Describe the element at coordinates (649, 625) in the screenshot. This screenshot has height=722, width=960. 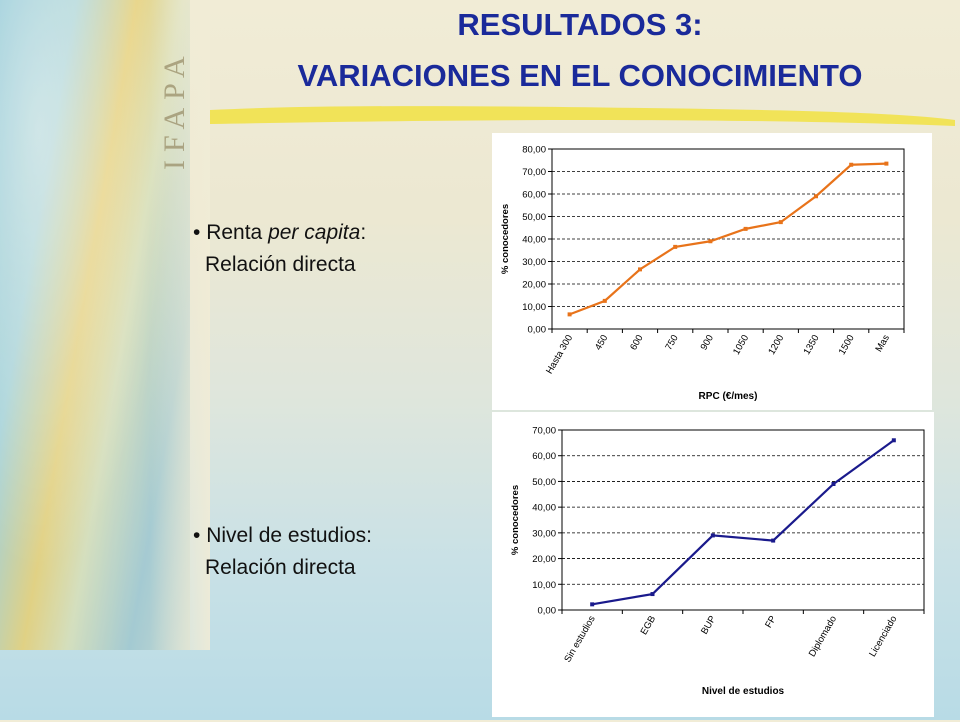
I see `x-tick-label: EGB` at that location.